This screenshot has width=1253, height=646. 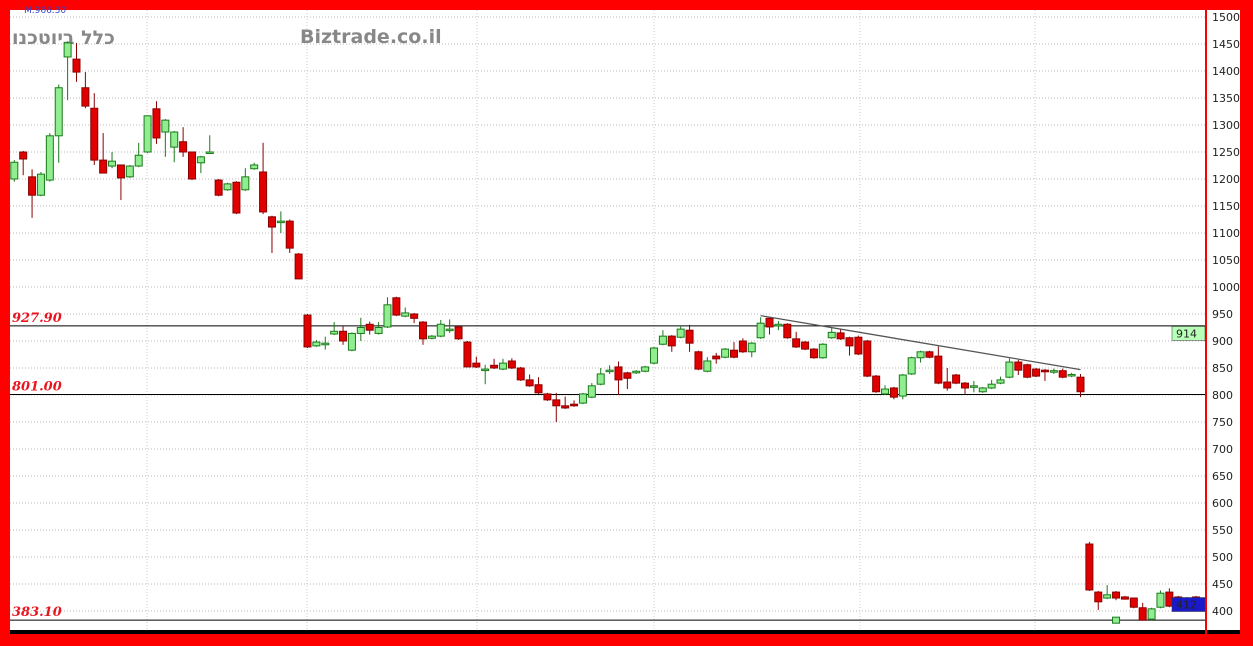 I want to click on y-tick-label: 1200, so click(x=1226, y=179).